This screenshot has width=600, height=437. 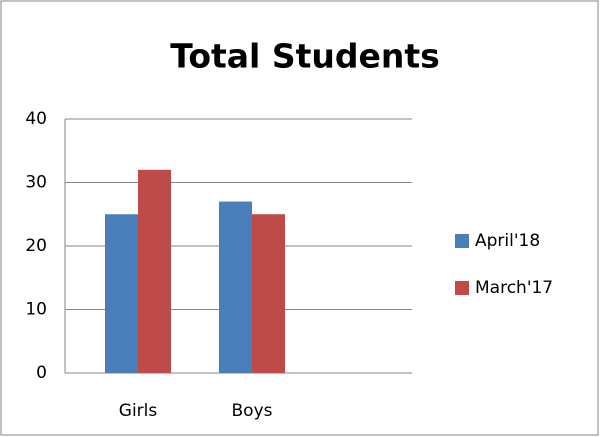 I want to click on y-tick-label: 40, so click(x=36, y=119).